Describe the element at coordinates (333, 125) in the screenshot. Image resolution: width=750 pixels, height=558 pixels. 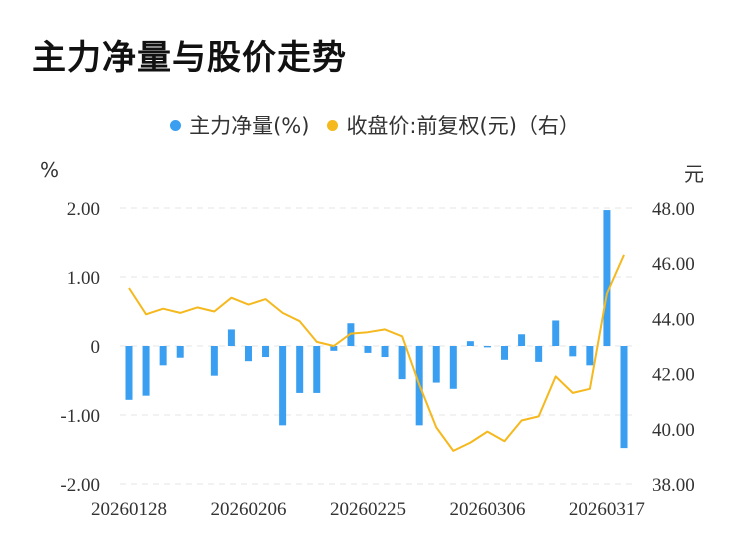
I see `legend-line-dot-icon` at that location.